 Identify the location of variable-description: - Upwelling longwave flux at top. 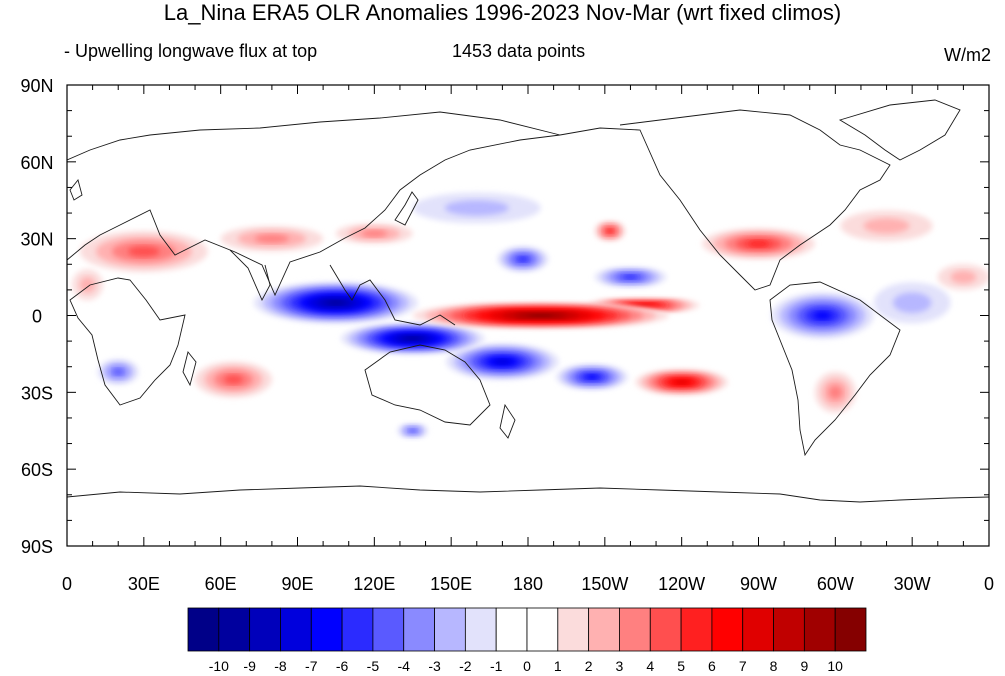
(191, 51).